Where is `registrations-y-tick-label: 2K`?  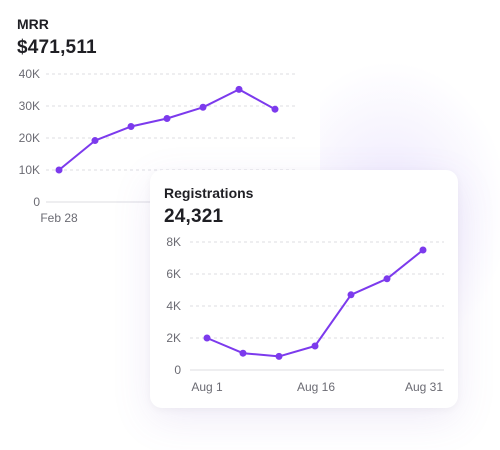 registrations-y-tick-label: 2K is located at coordinates (173, 338).